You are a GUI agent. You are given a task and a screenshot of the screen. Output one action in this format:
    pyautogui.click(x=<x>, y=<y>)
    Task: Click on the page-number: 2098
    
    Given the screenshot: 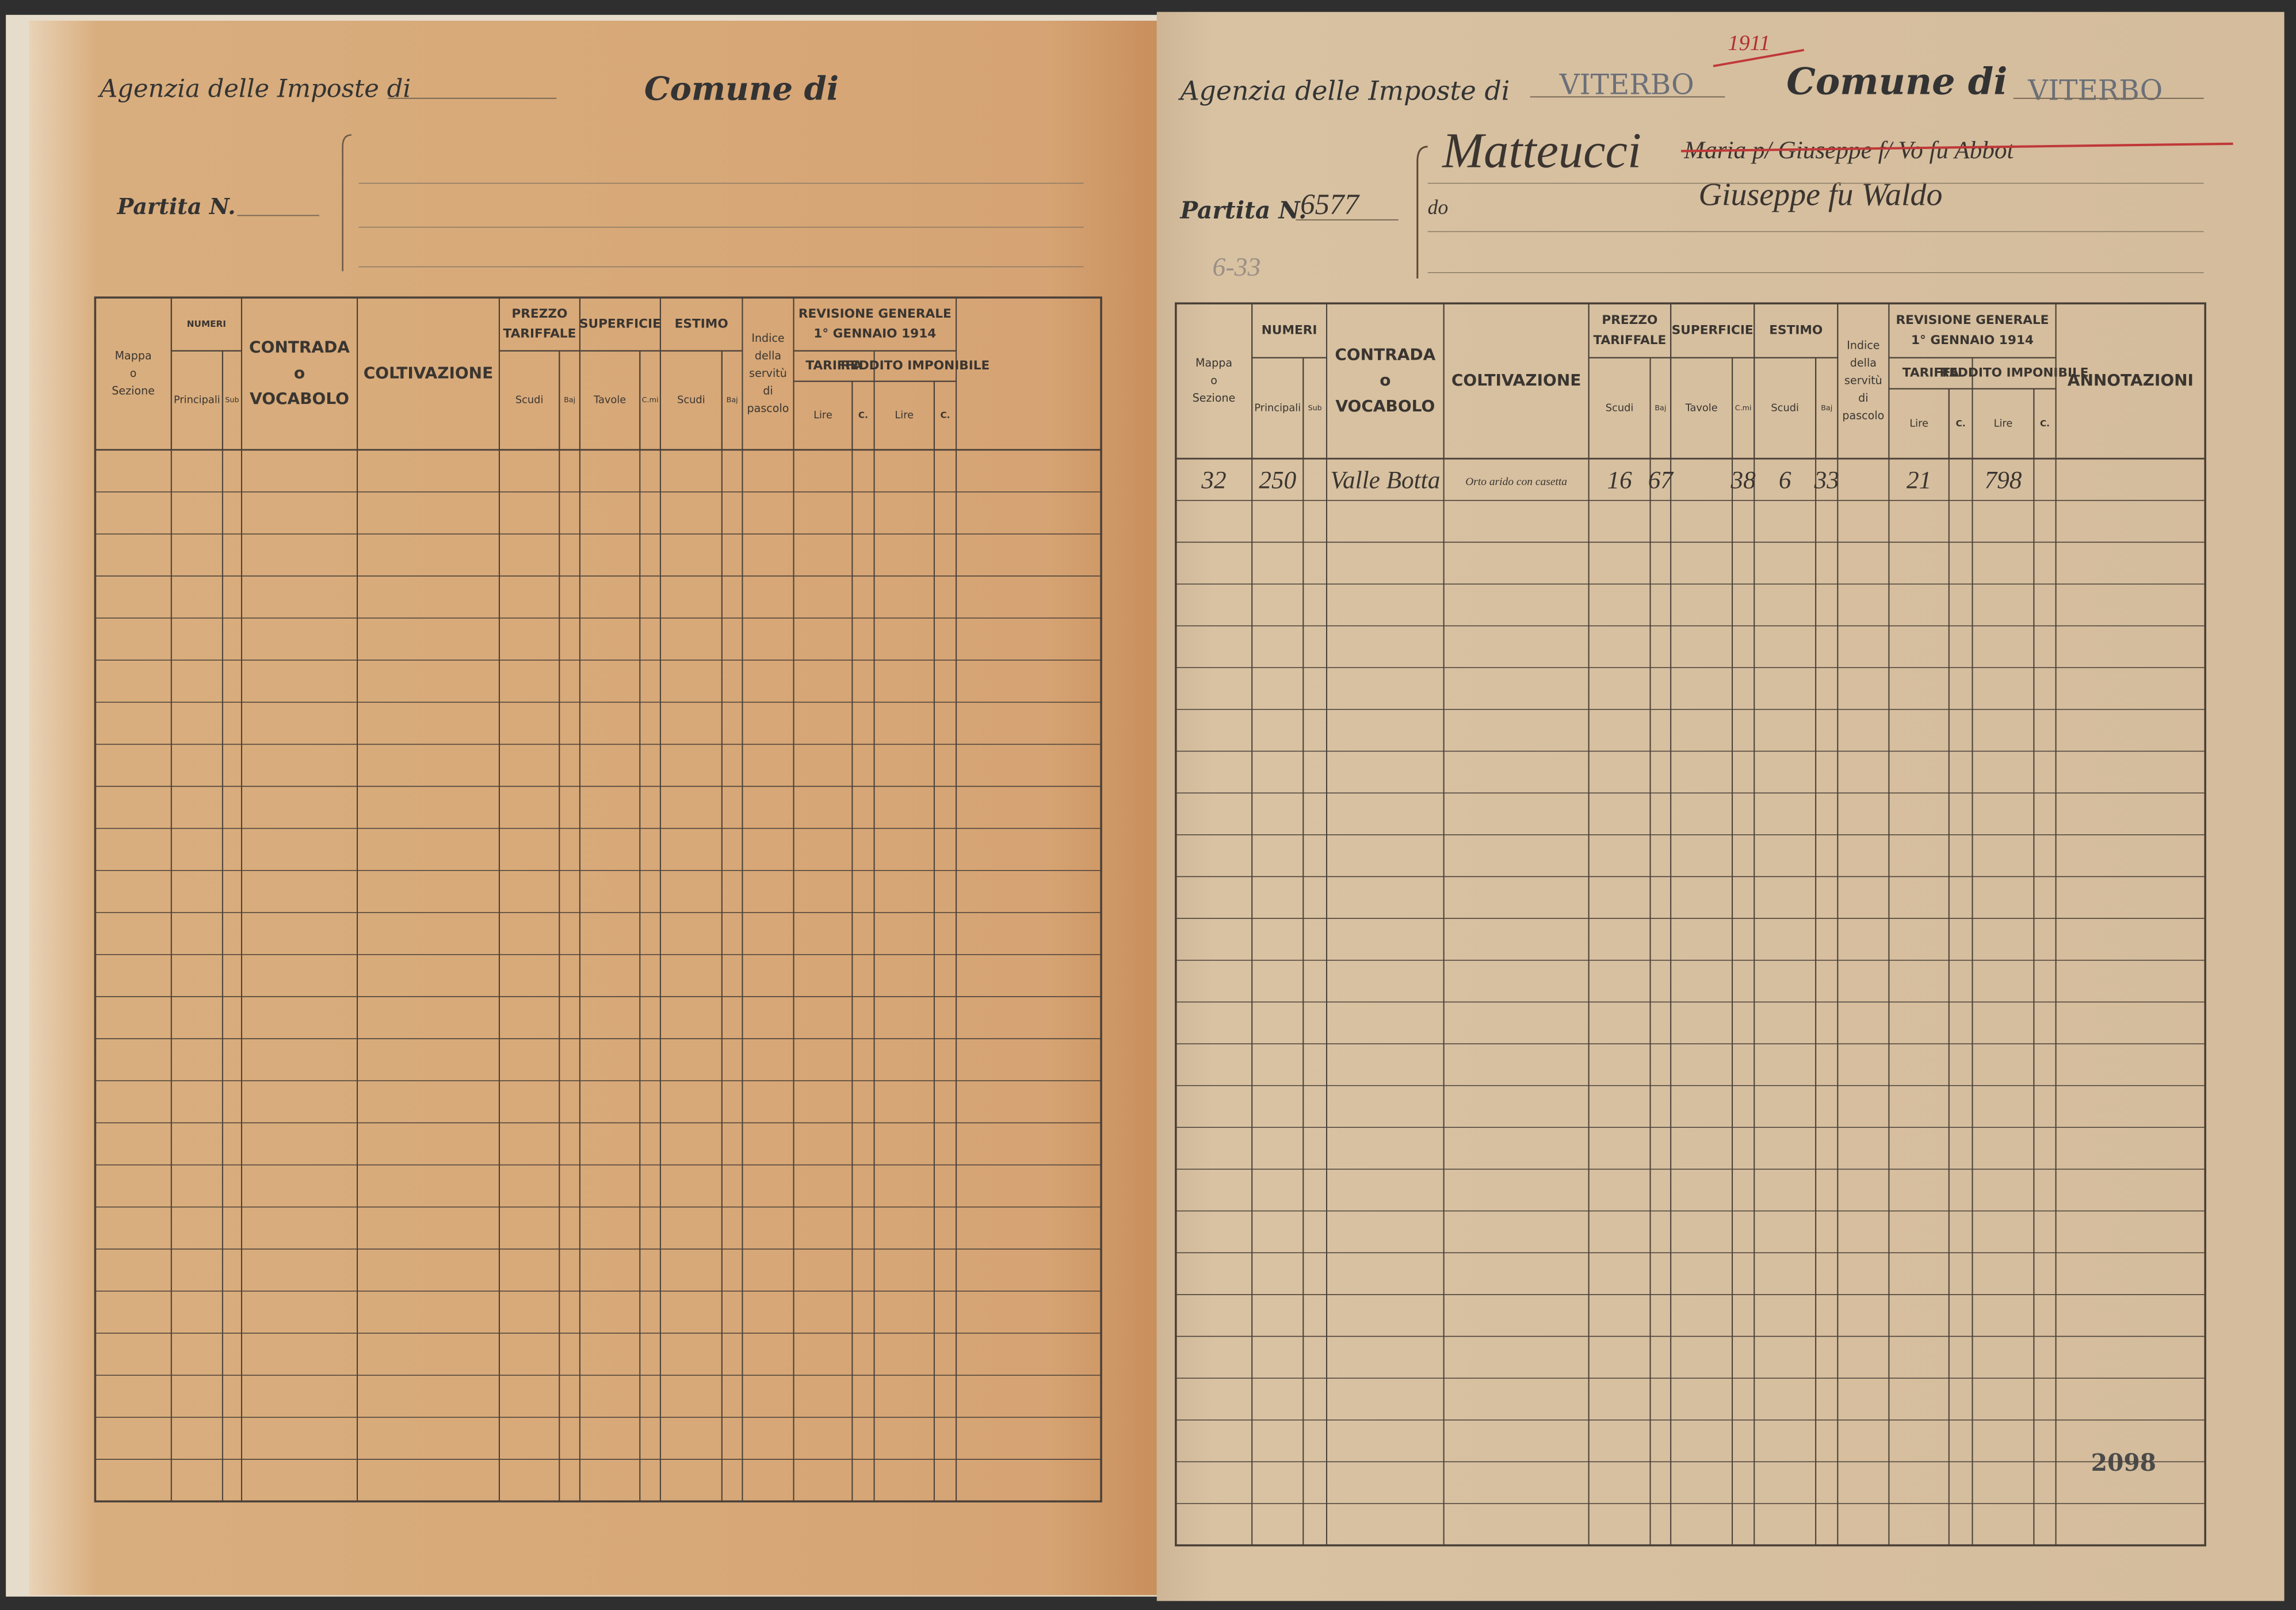 What is the action you would take?
    pyautogui.click(x=2123, y=1463)
    